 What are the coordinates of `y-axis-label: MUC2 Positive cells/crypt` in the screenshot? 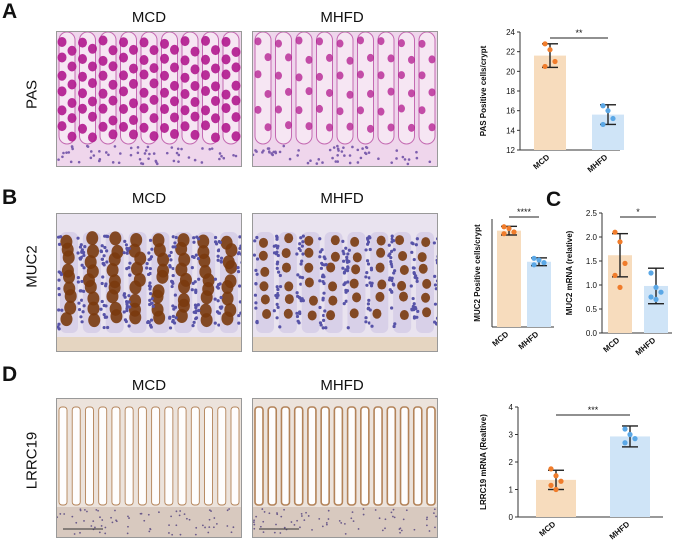 It's located at (477, 273).